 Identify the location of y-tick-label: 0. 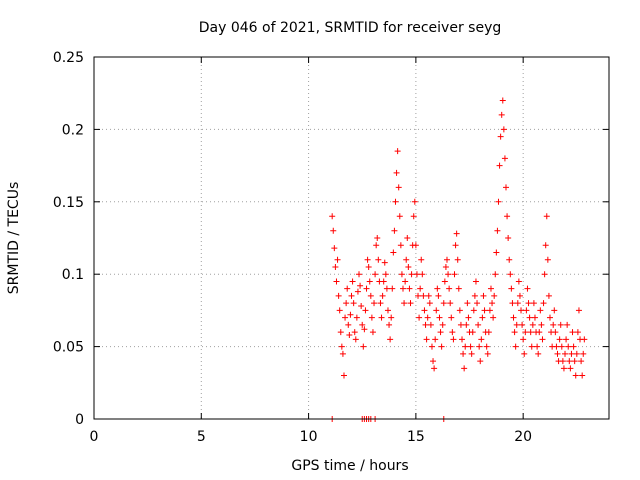
(79, 420).